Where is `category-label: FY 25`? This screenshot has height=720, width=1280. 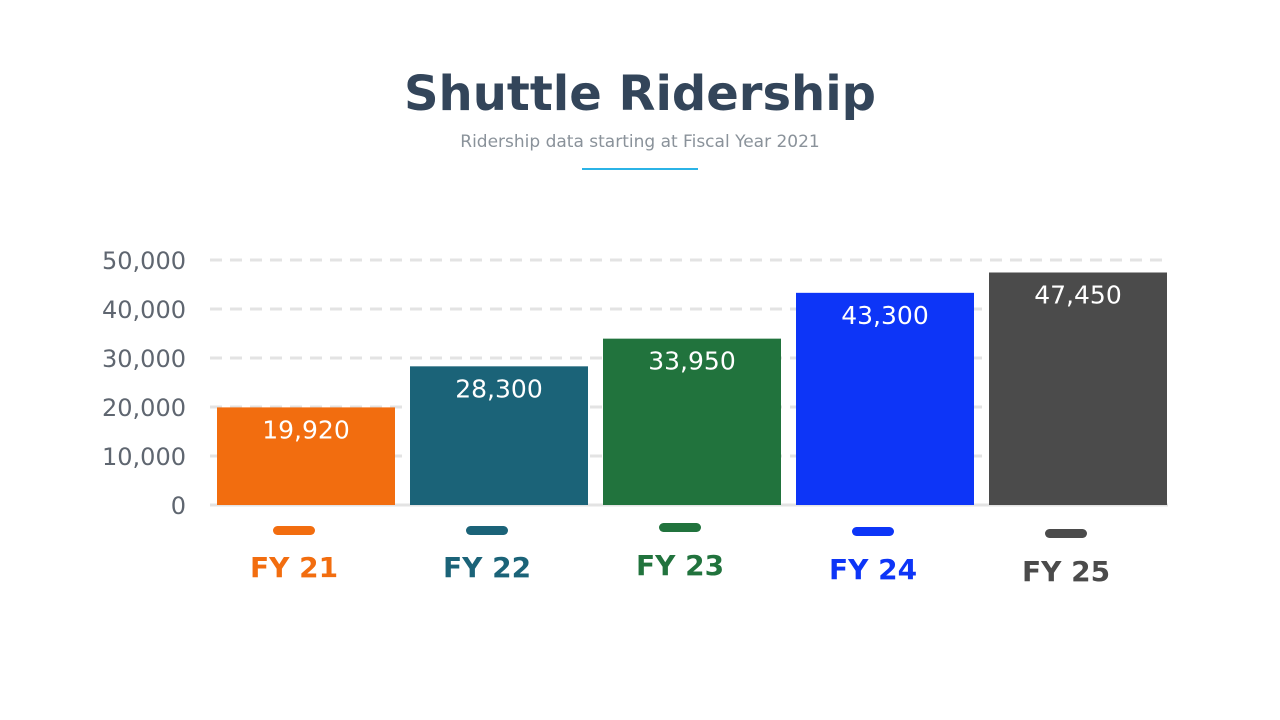
category-label: FY 25 is located at coordinates (1066, 571).